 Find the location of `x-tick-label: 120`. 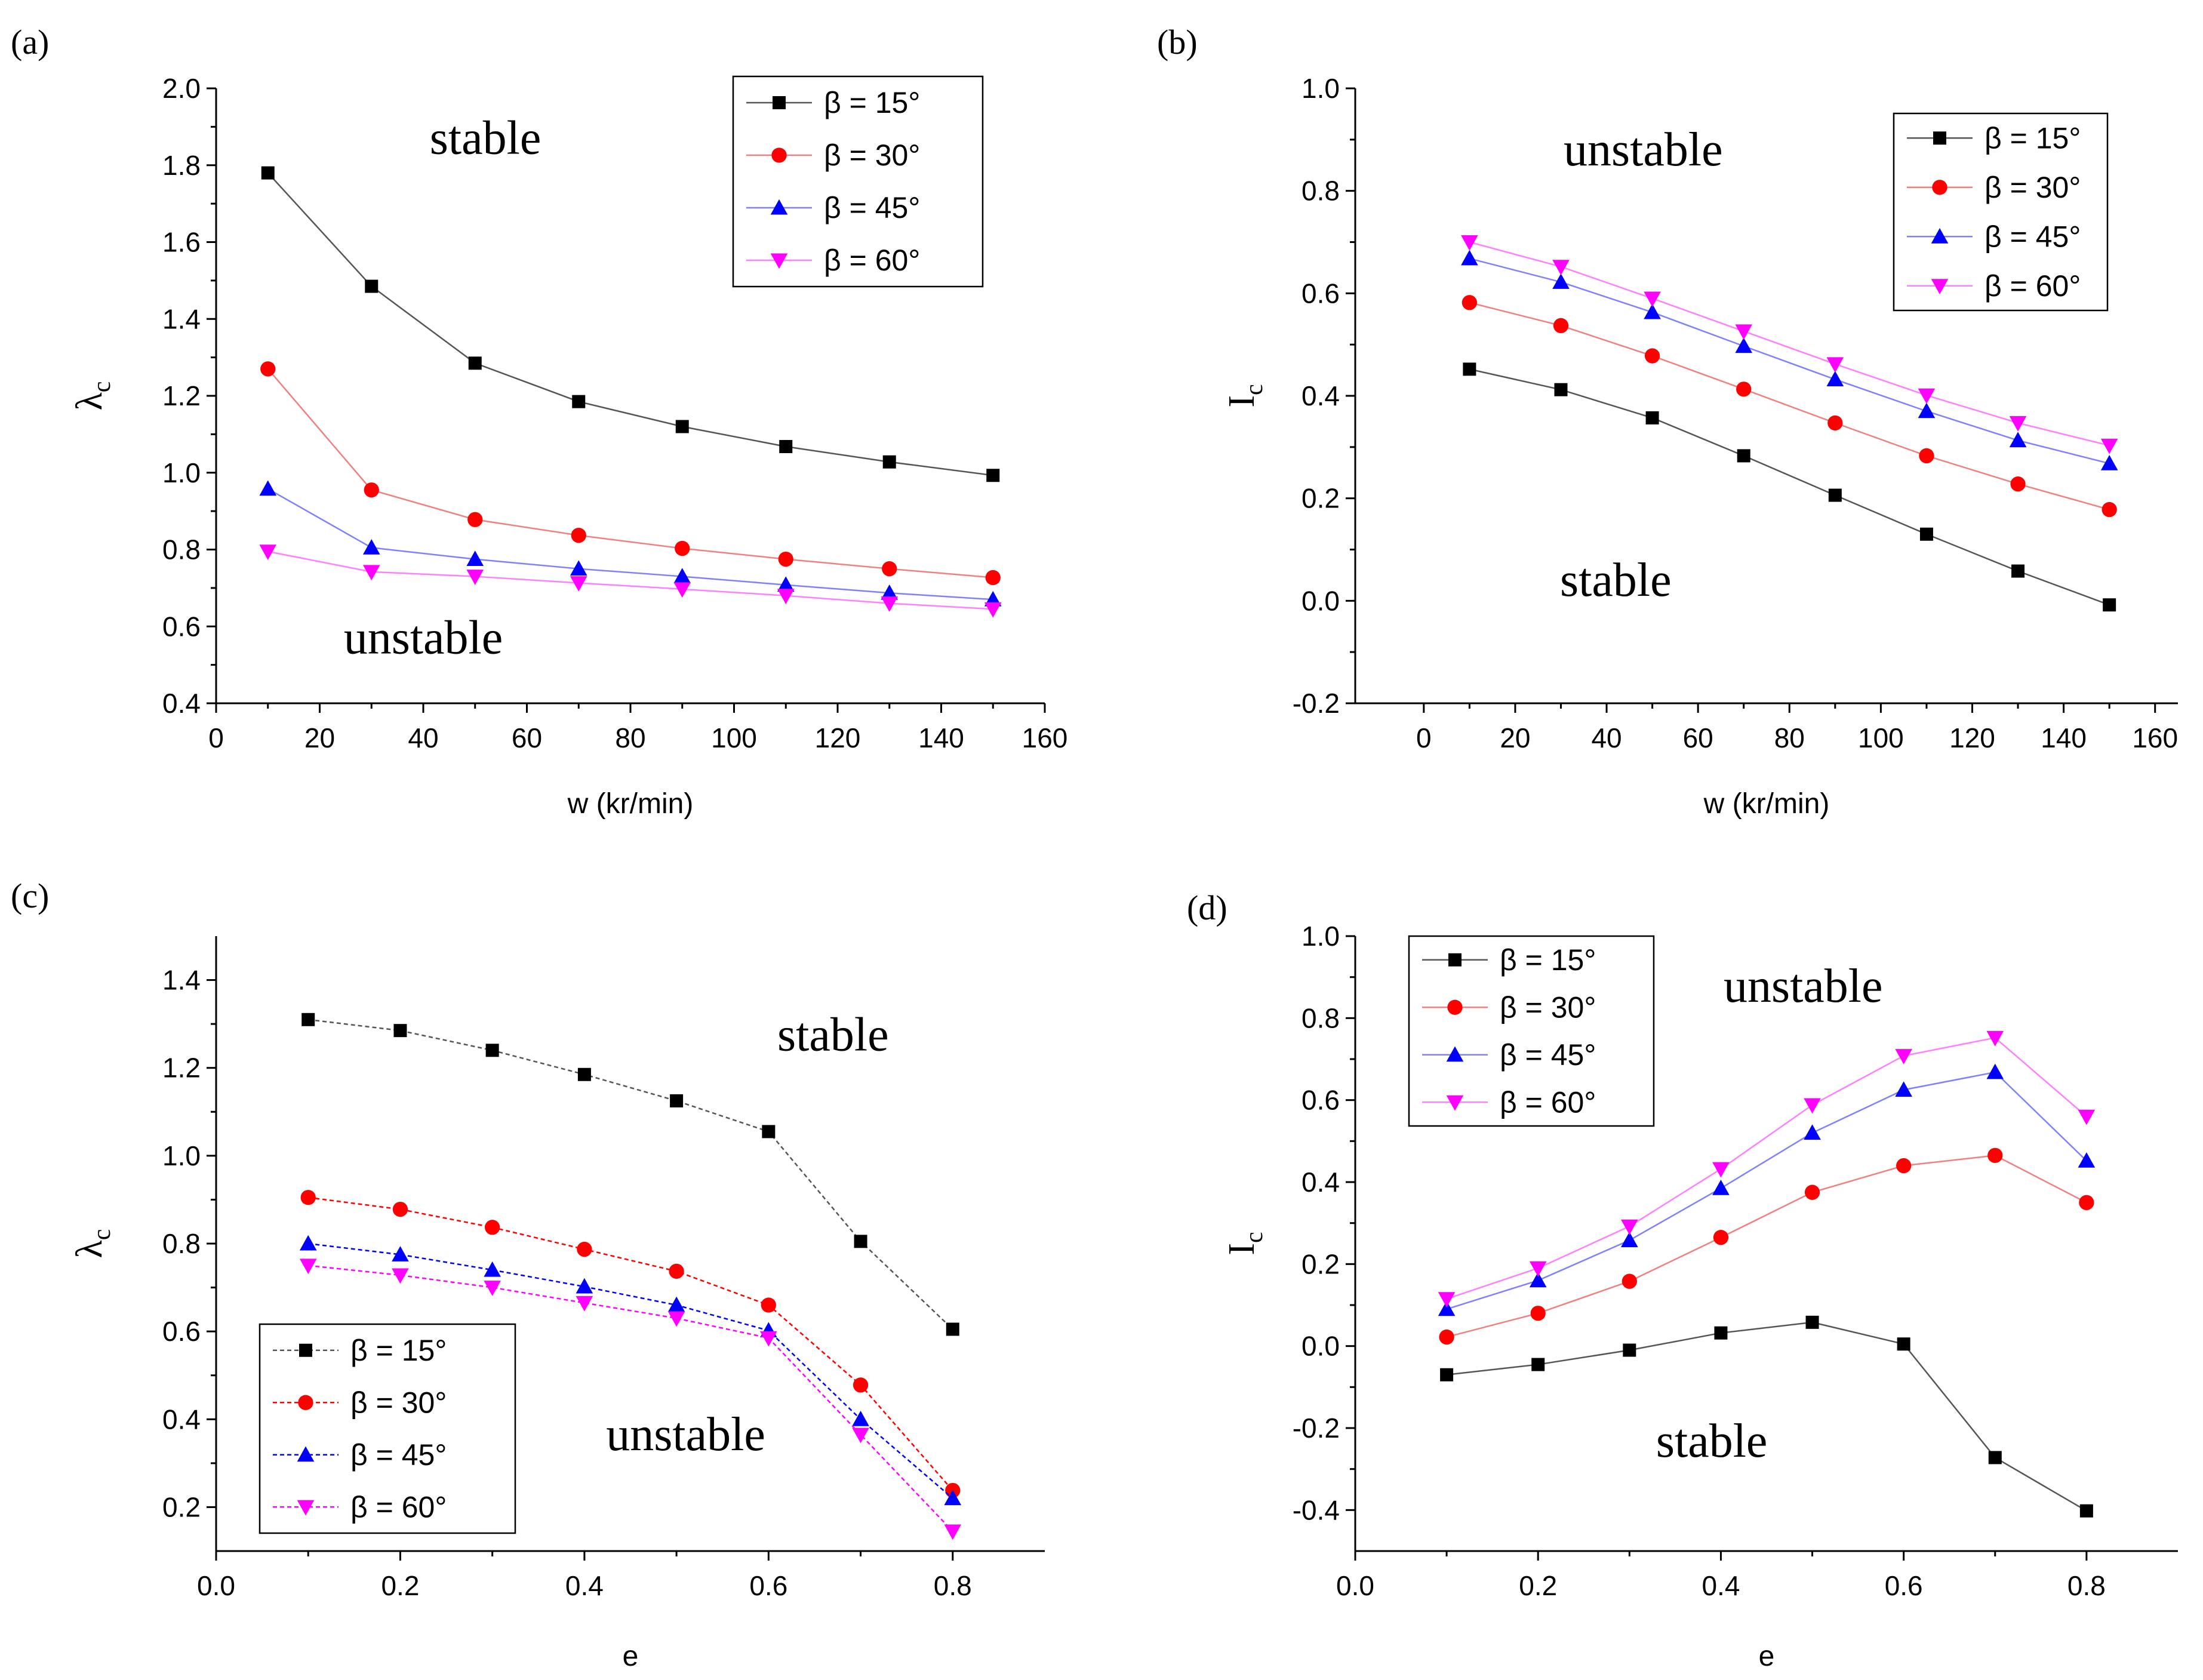

x-tick-label: 120 is located at coordinates (1972, 737).